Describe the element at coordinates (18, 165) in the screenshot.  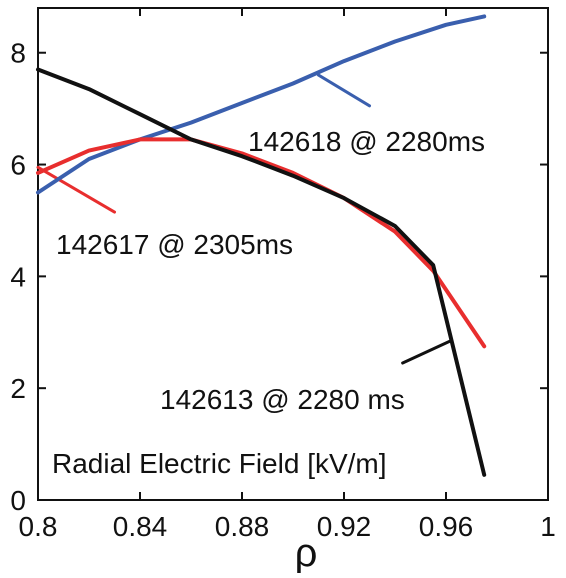
I see `y-tick-label: 6` at that location.